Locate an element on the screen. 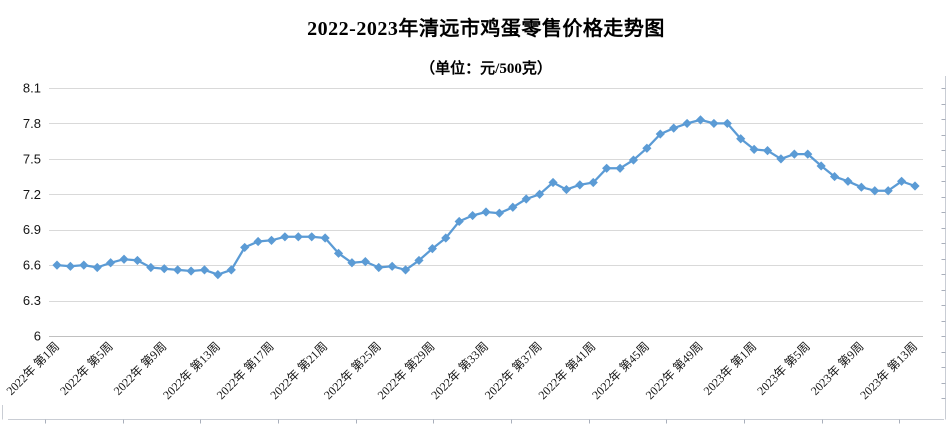 The image size is (950, 424). y-tick-label: 7.8 is located at coordinates (32, 123).